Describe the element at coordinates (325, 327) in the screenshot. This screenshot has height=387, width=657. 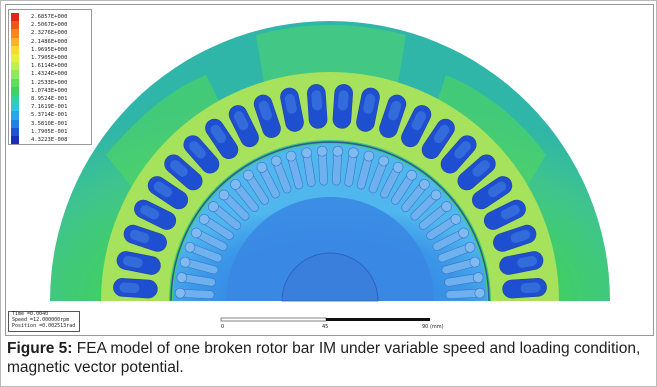
I see `scale-label-mid: 45` at that location.